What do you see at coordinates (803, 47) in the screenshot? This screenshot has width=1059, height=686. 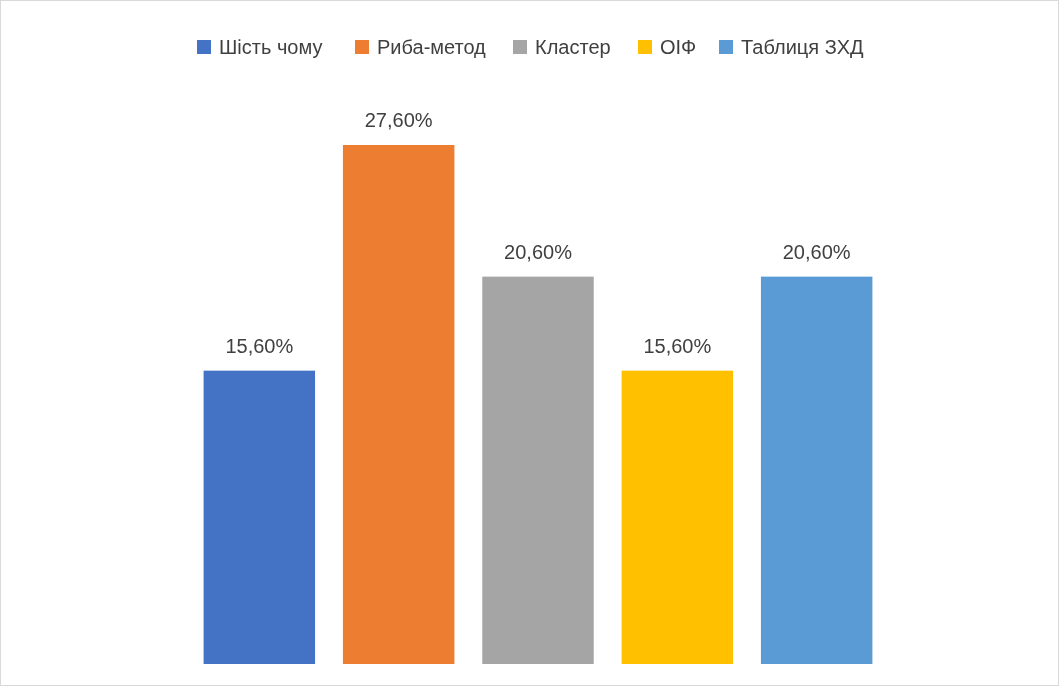 I see `legend-label: Таблиця ЗХД` at bounding box center [803, 47].